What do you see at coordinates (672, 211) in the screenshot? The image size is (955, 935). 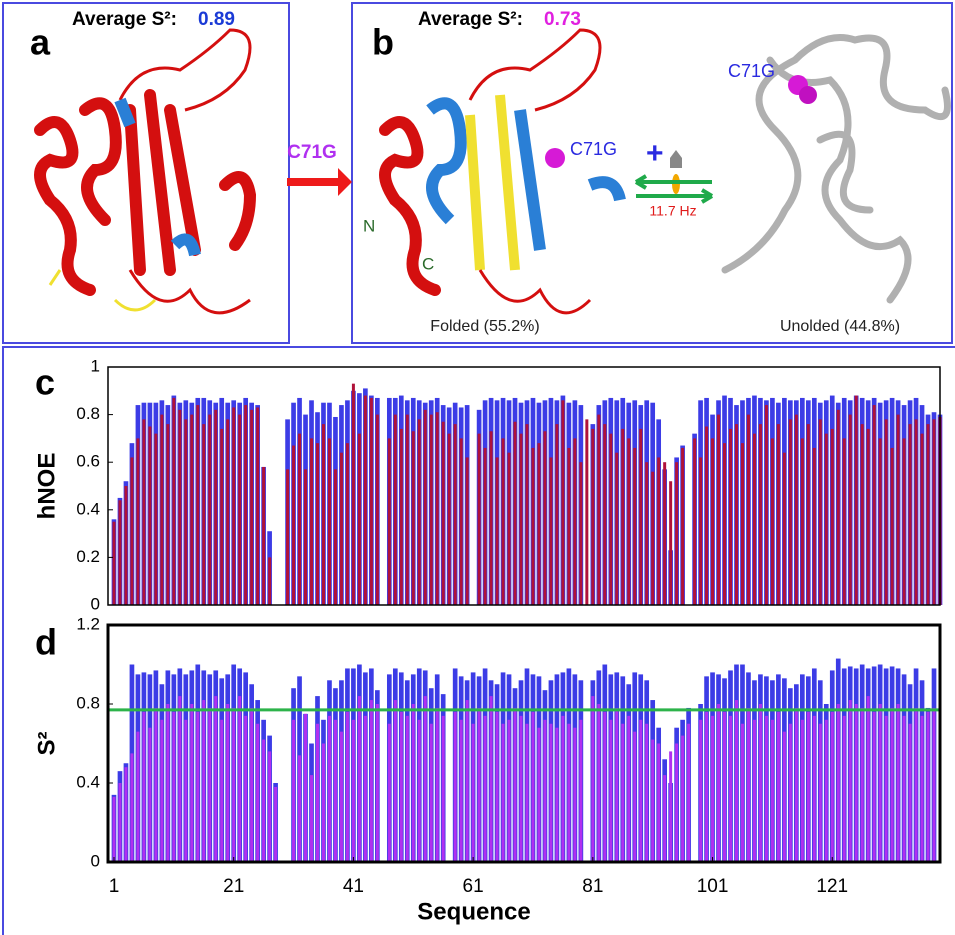 I see `rate-label: 11.7 Hz` at bounding box center [672, 211].